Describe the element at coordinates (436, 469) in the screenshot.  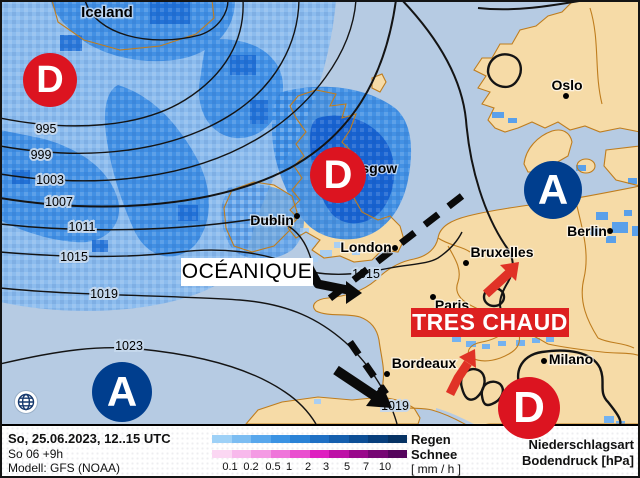
I see `legend-unit-label: [ mm / h ]` at that location.